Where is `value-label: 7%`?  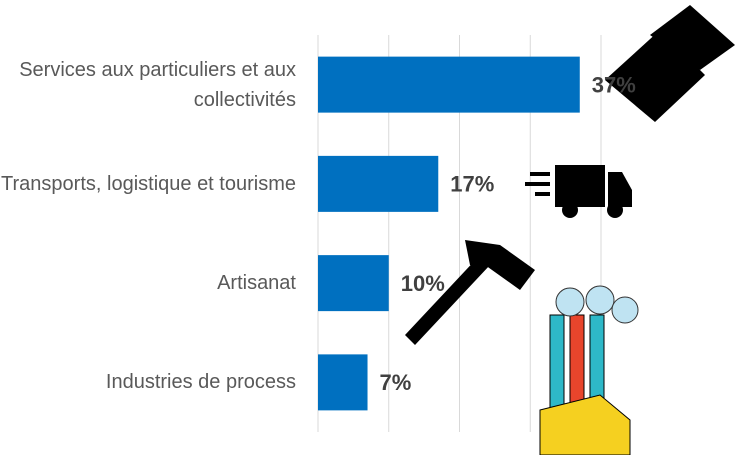 value-label: 7% is located at coordinates (396, 382).